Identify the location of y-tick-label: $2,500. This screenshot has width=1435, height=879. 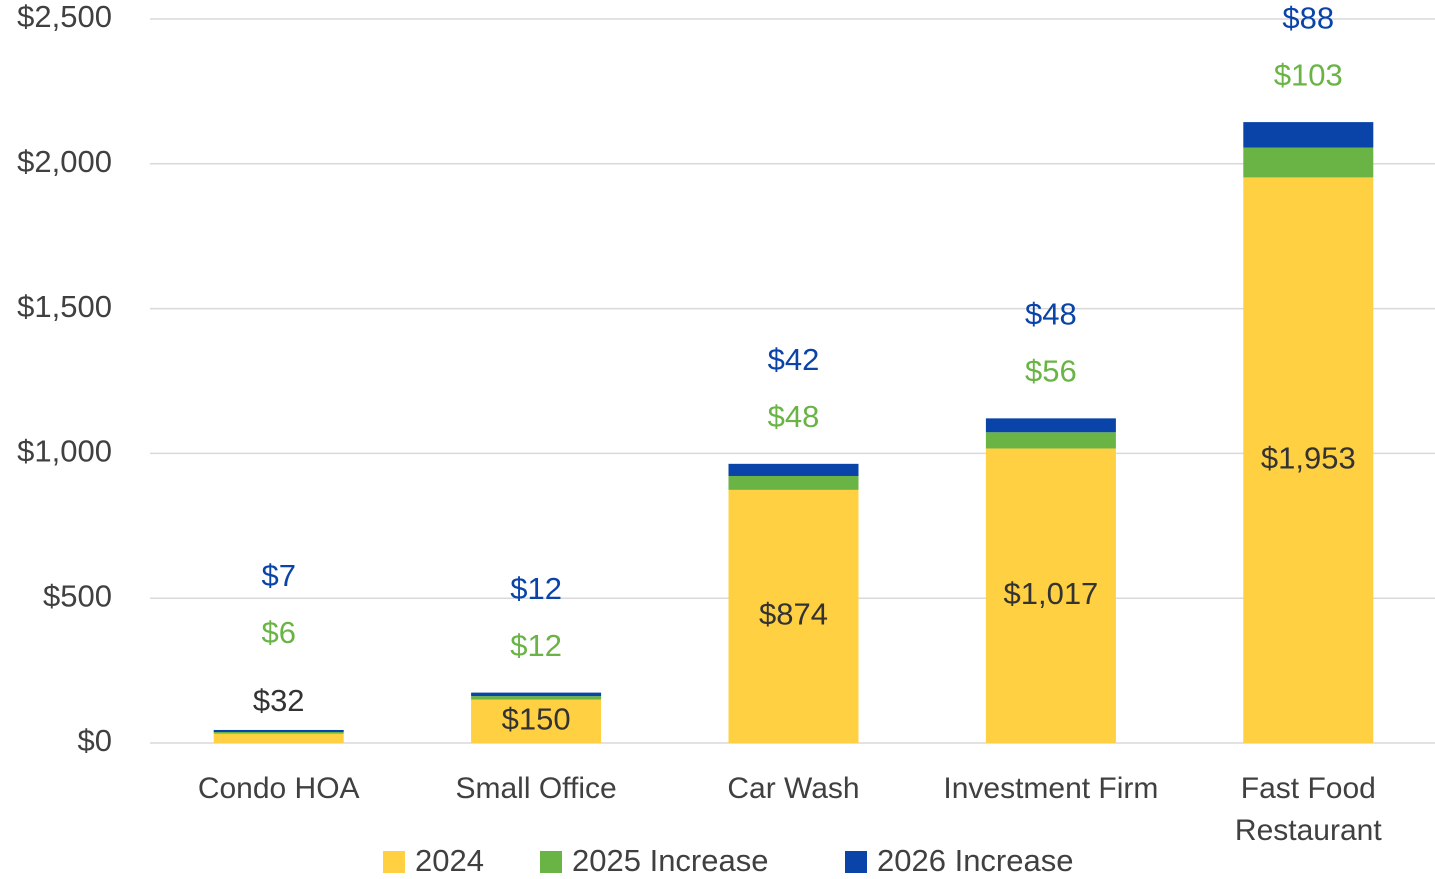
(64, 17).